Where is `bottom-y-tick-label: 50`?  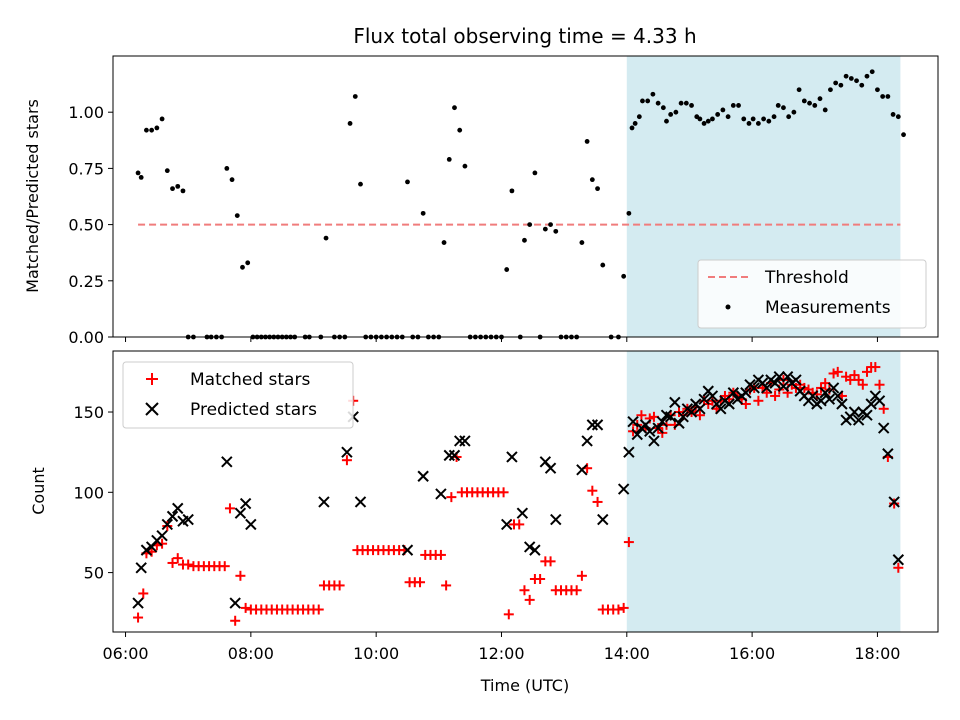 bottom-y-tick-label: 50 is located at coordinates (94, 573).